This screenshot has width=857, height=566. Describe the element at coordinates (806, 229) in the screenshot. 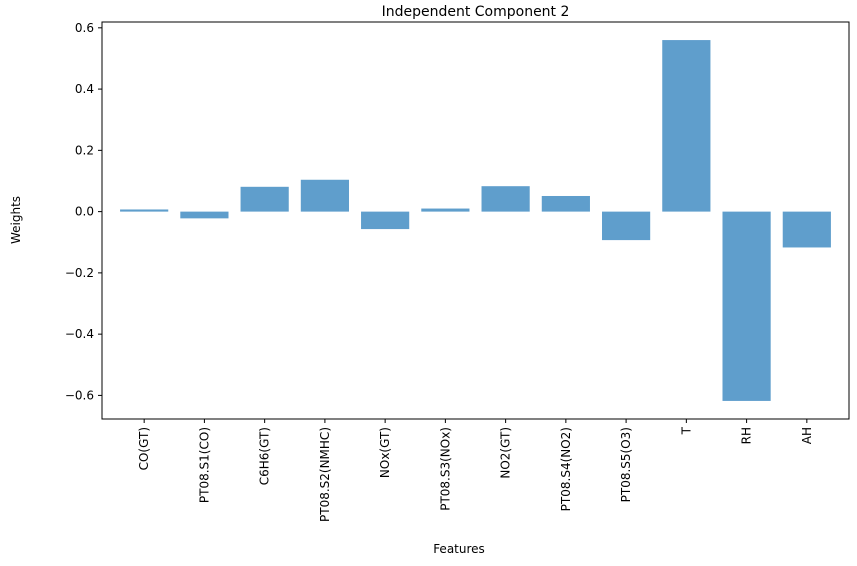

I see `bar-ah` at that location.